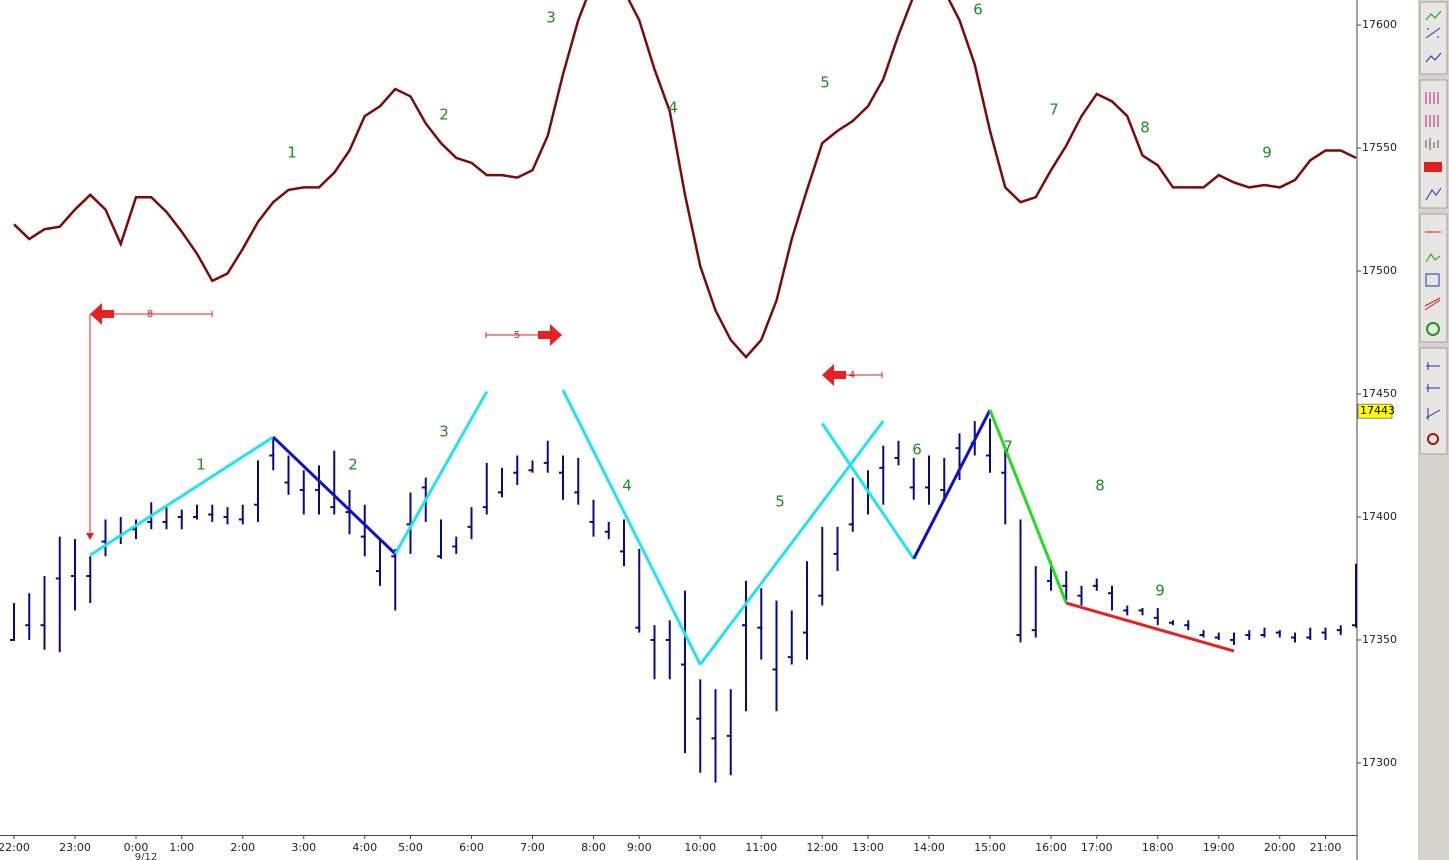  What do you see at coordinates (136, 847) in the screenshot?
I see `x-tick-label: 0:00` at bounding box center [136, 847].